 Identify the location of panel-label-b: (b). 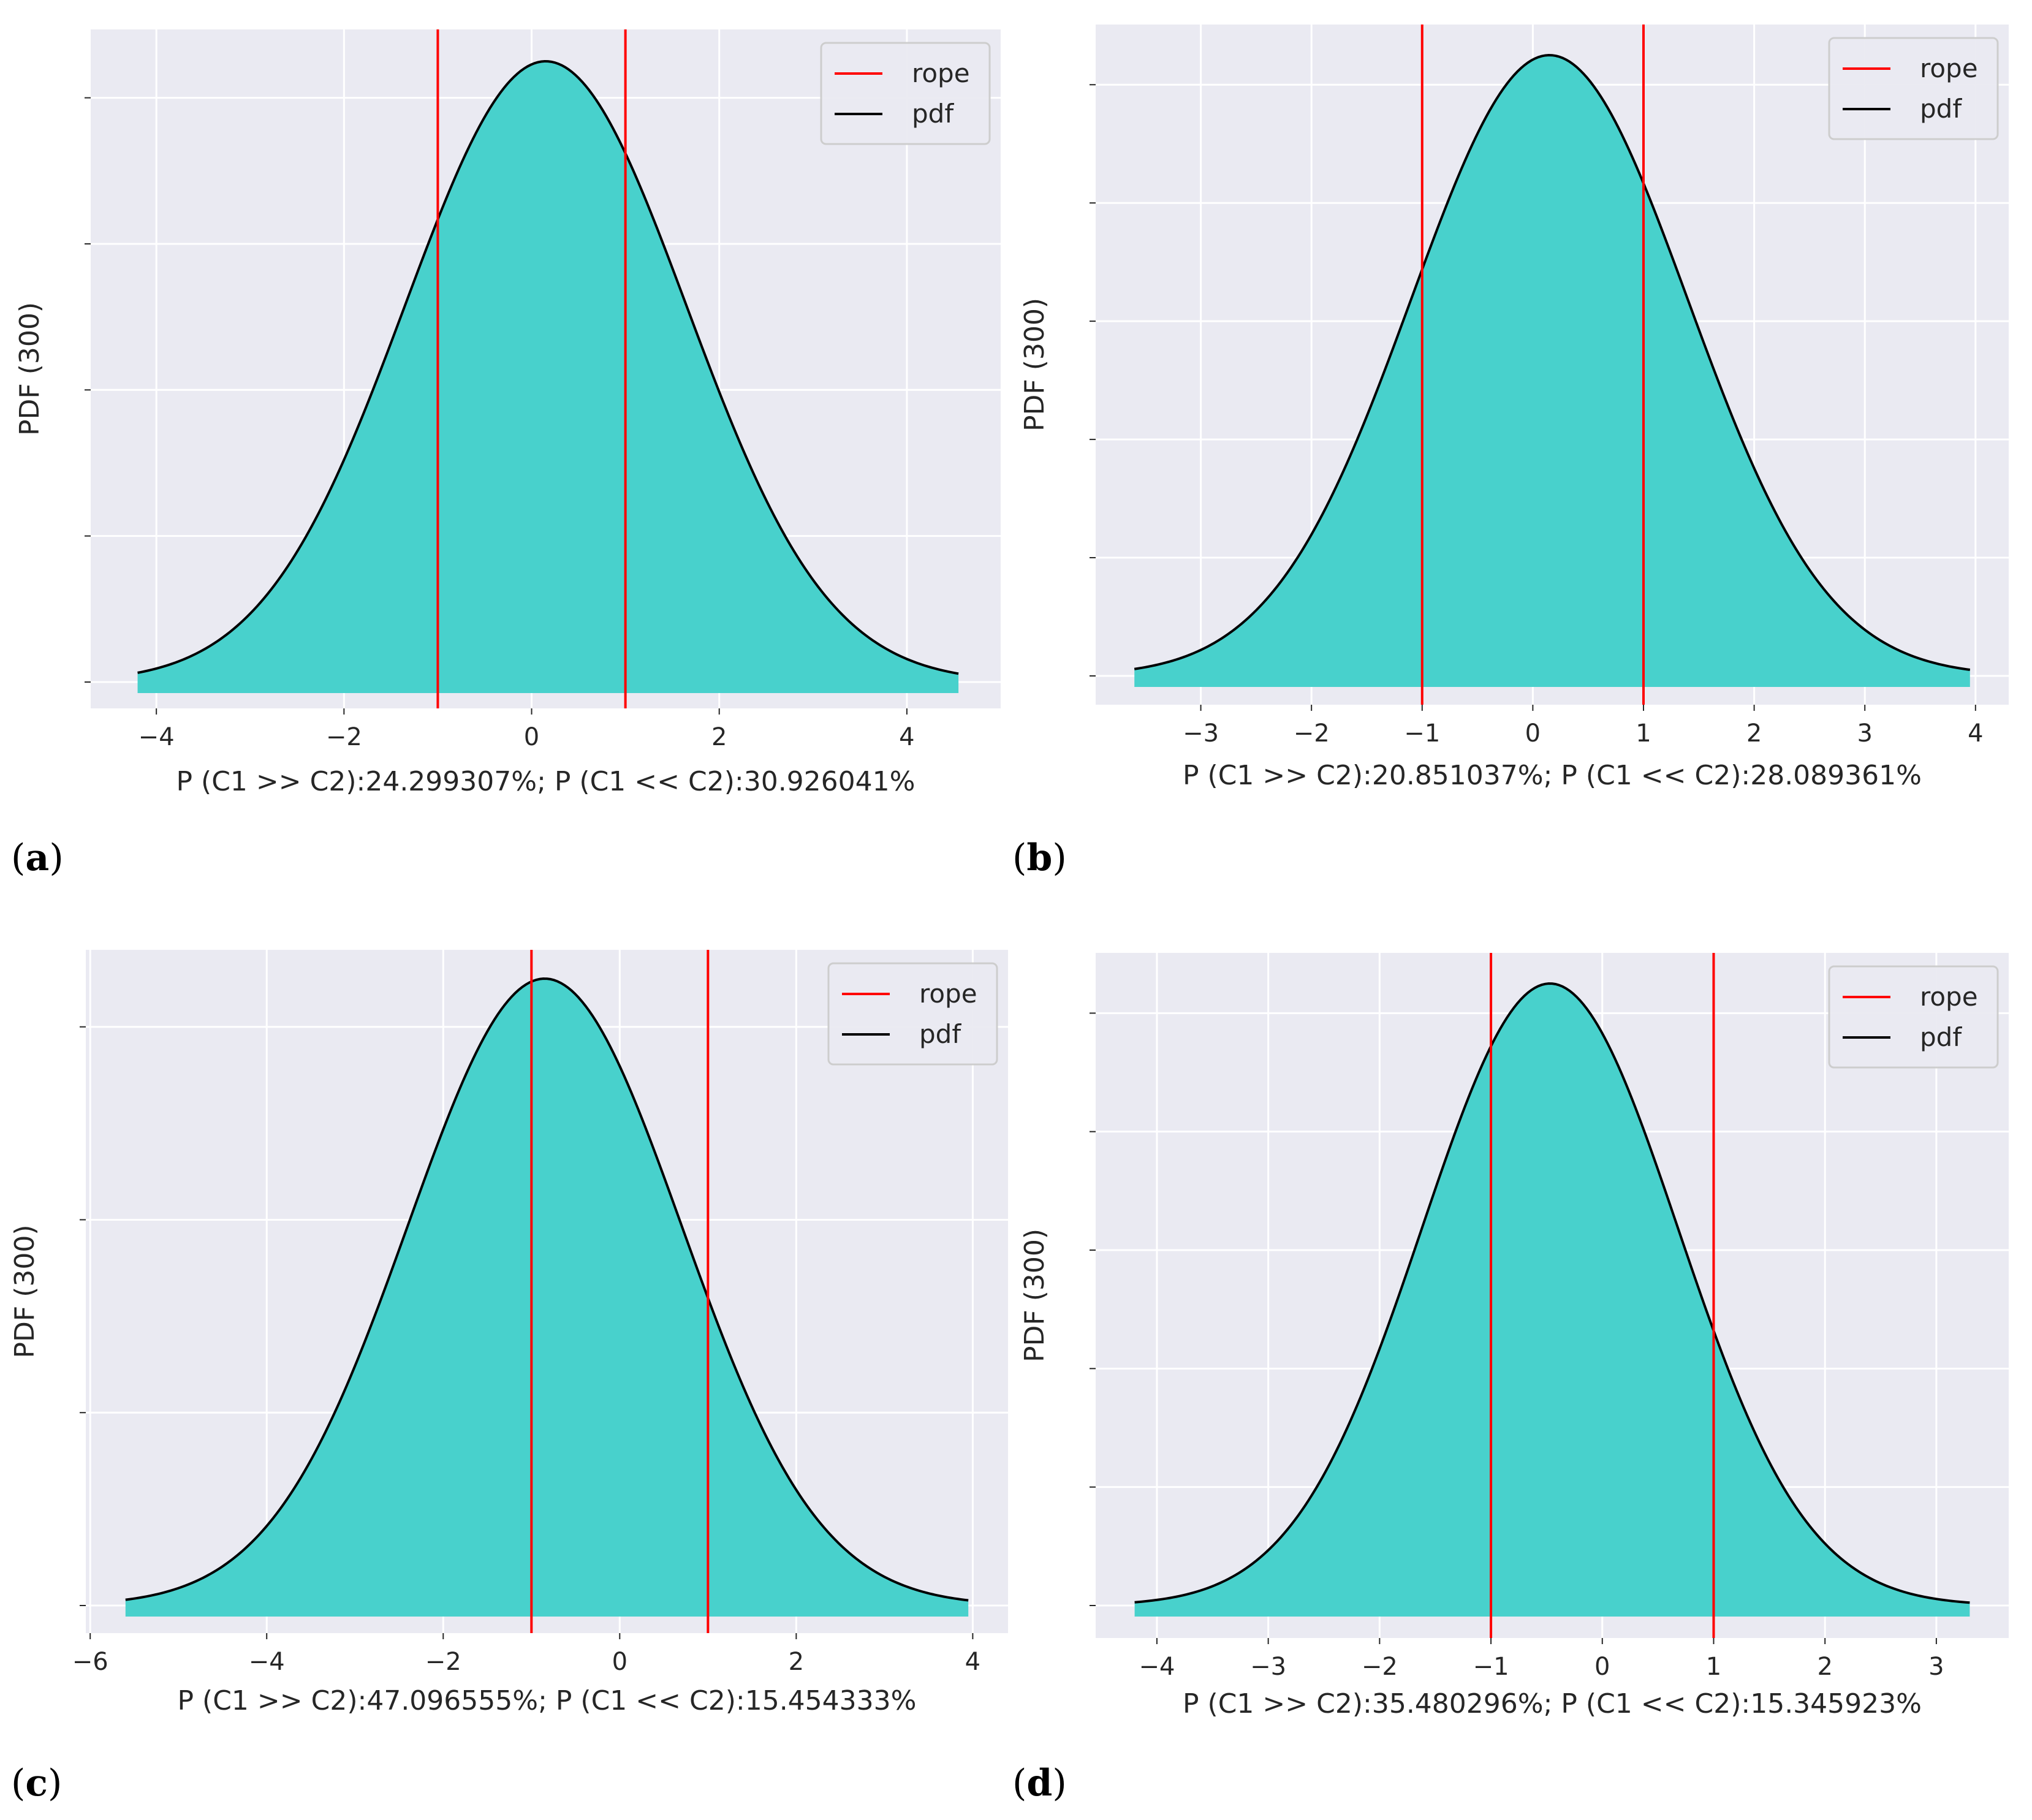
(1039, 857).